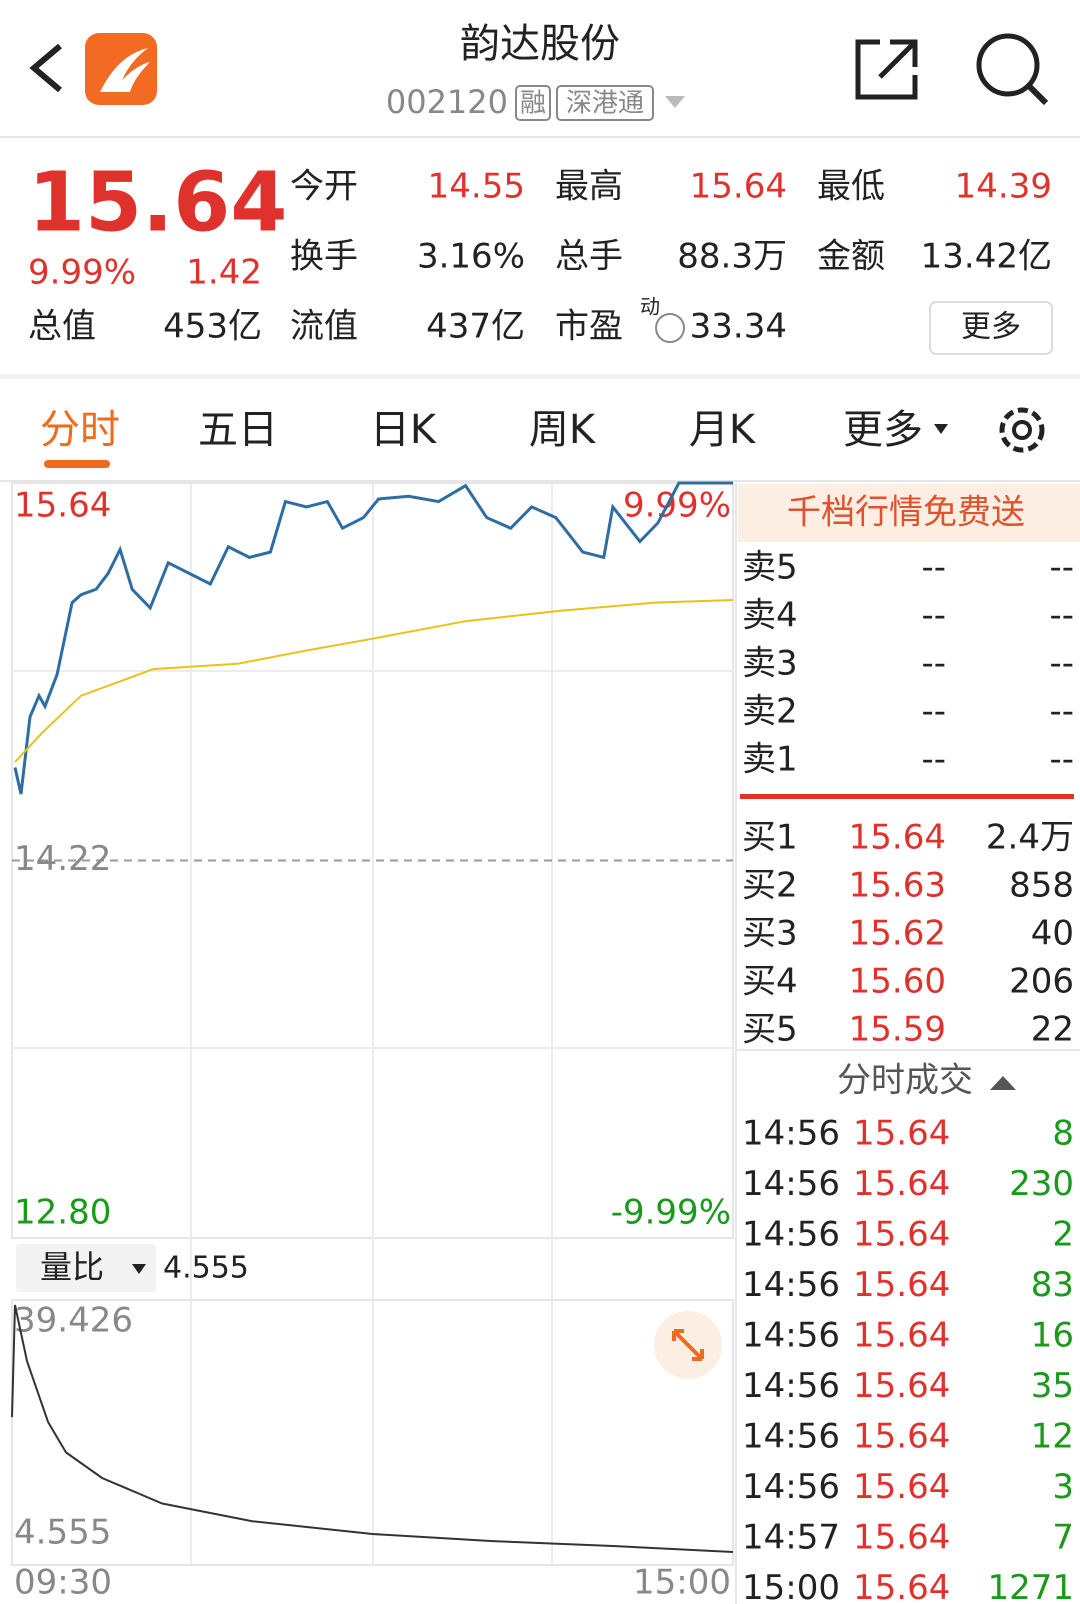 The width and height of the screenshot is (1080, 1604). What do you see at coordinates (540, 376) in the screenshot?
I see `divider` at bounding box center [540, 376].